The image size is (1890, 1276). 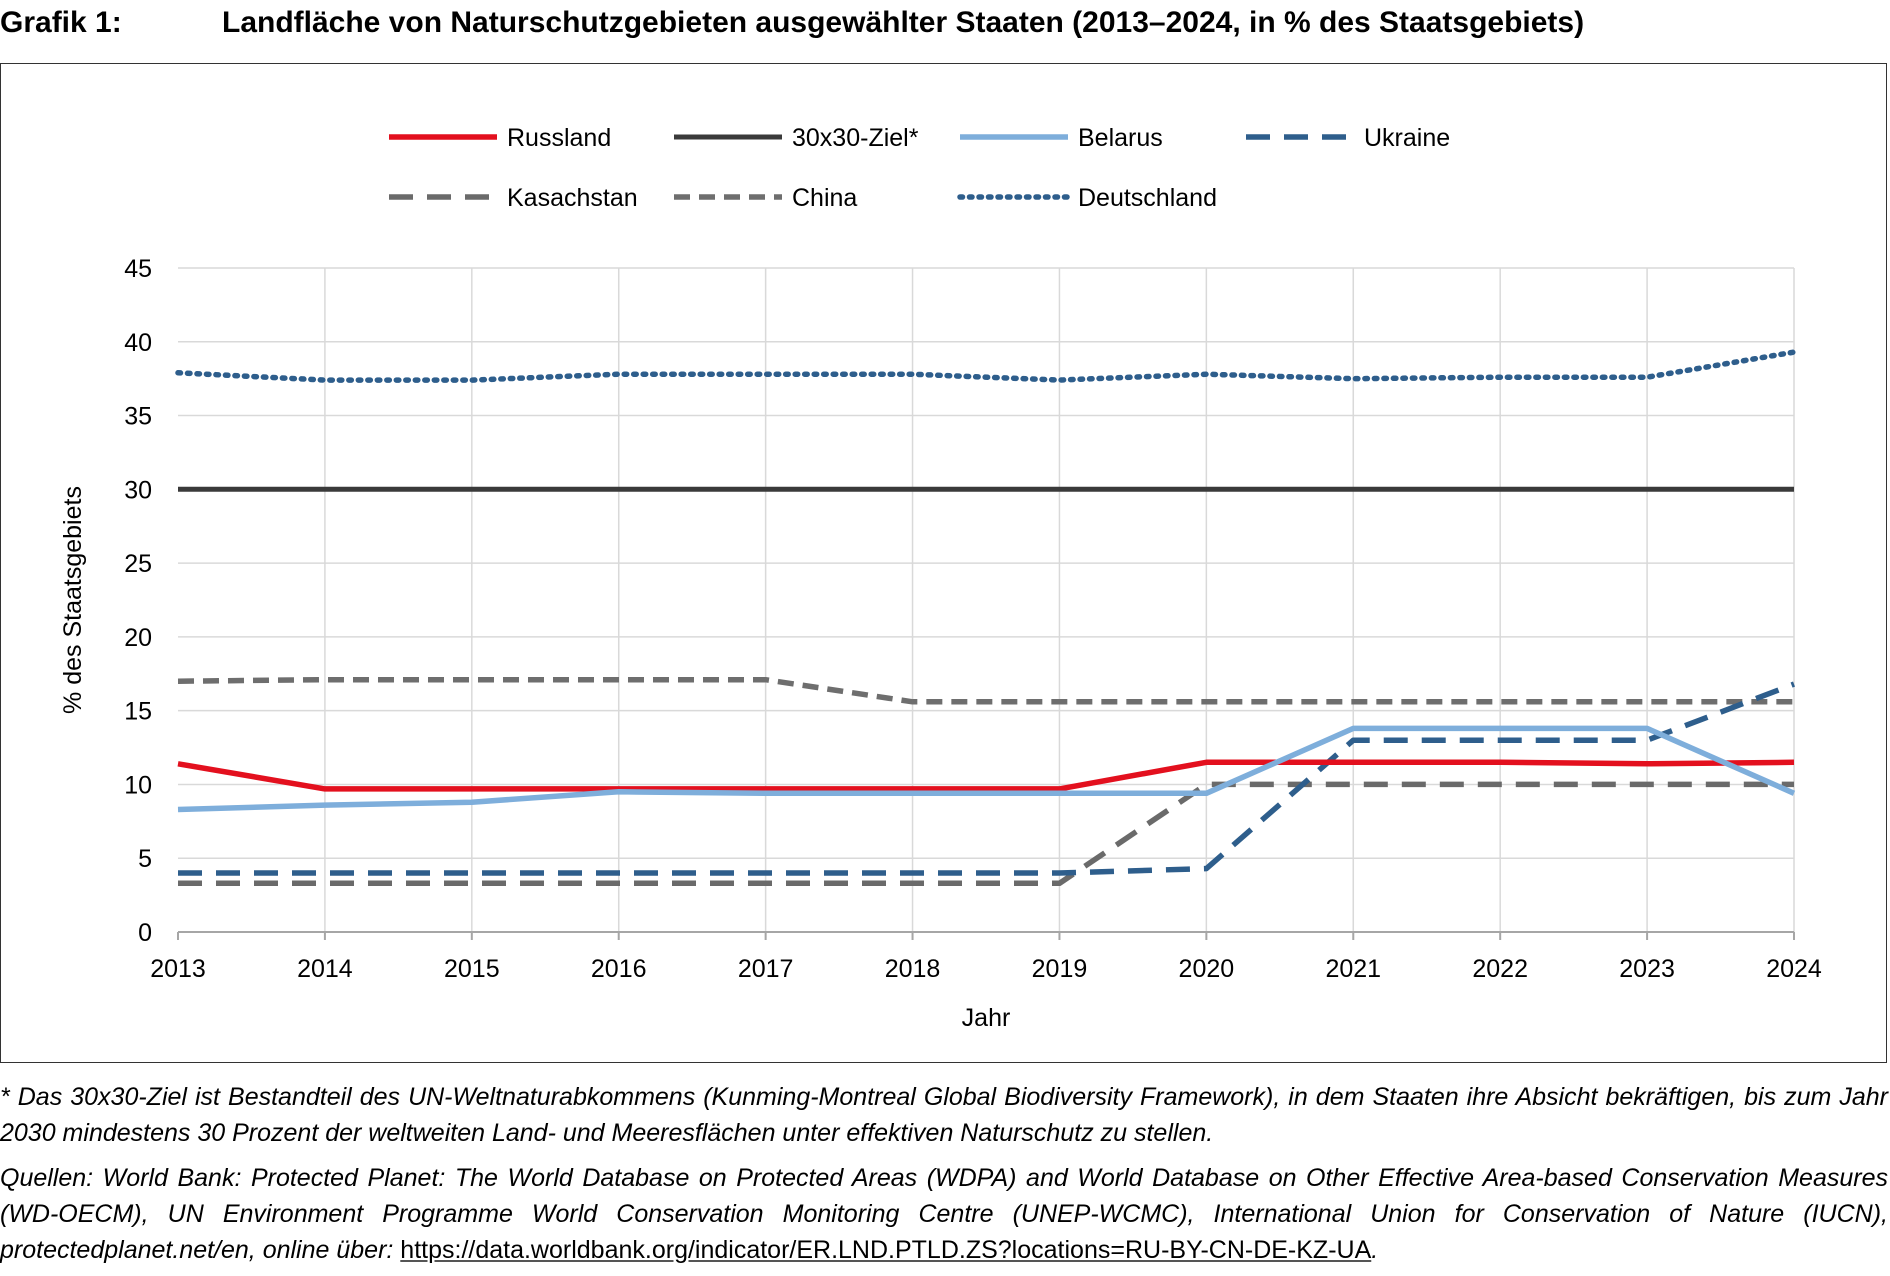 What do you see at coordinates (986, 366) in the screenshot?
I see `series-line-deutschland` at bounding box center [986, 366].